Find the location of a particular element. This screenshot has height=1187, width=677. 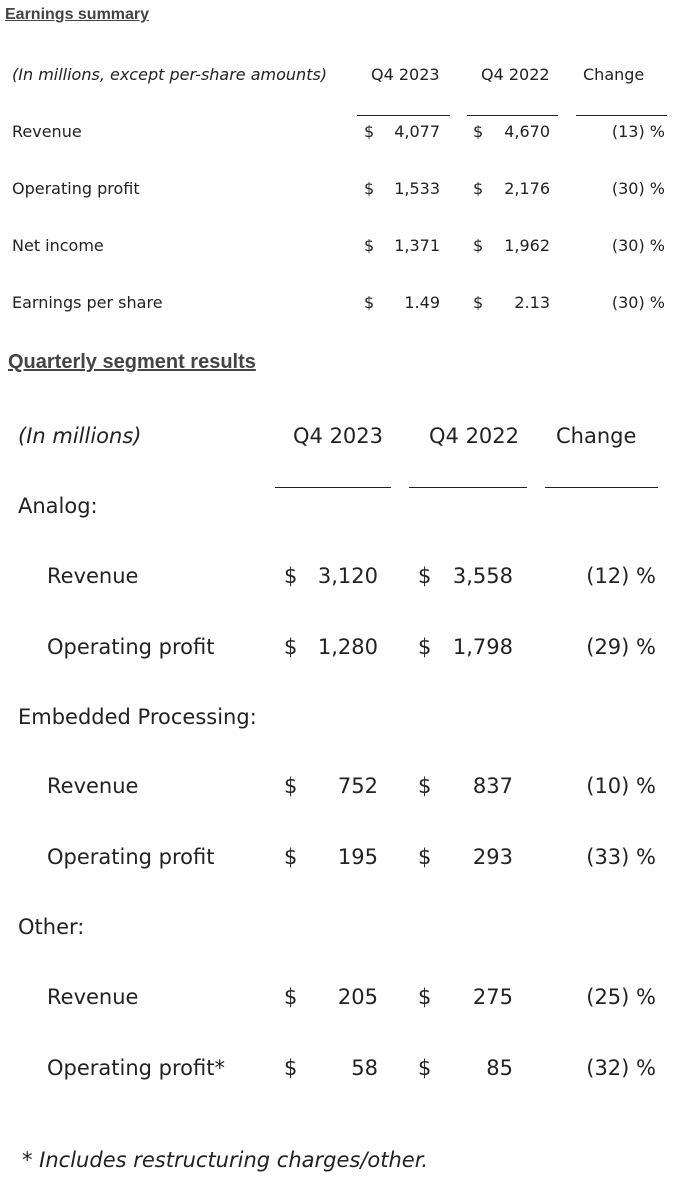

segments-caption: (In millions) is located at coordinates (80, 436).